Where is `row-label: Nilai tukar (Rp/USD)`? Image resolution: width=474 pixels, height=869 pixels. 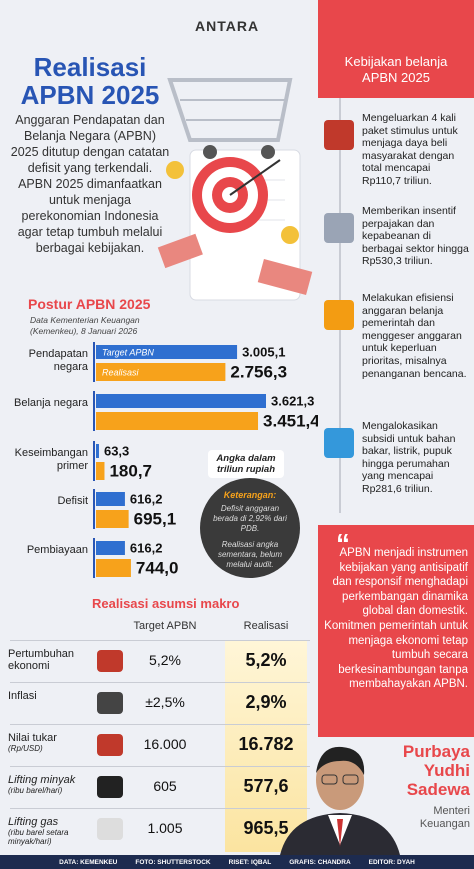 row-label: Nilai tukar (Rp/USD) is located at coordinates (51, 742).